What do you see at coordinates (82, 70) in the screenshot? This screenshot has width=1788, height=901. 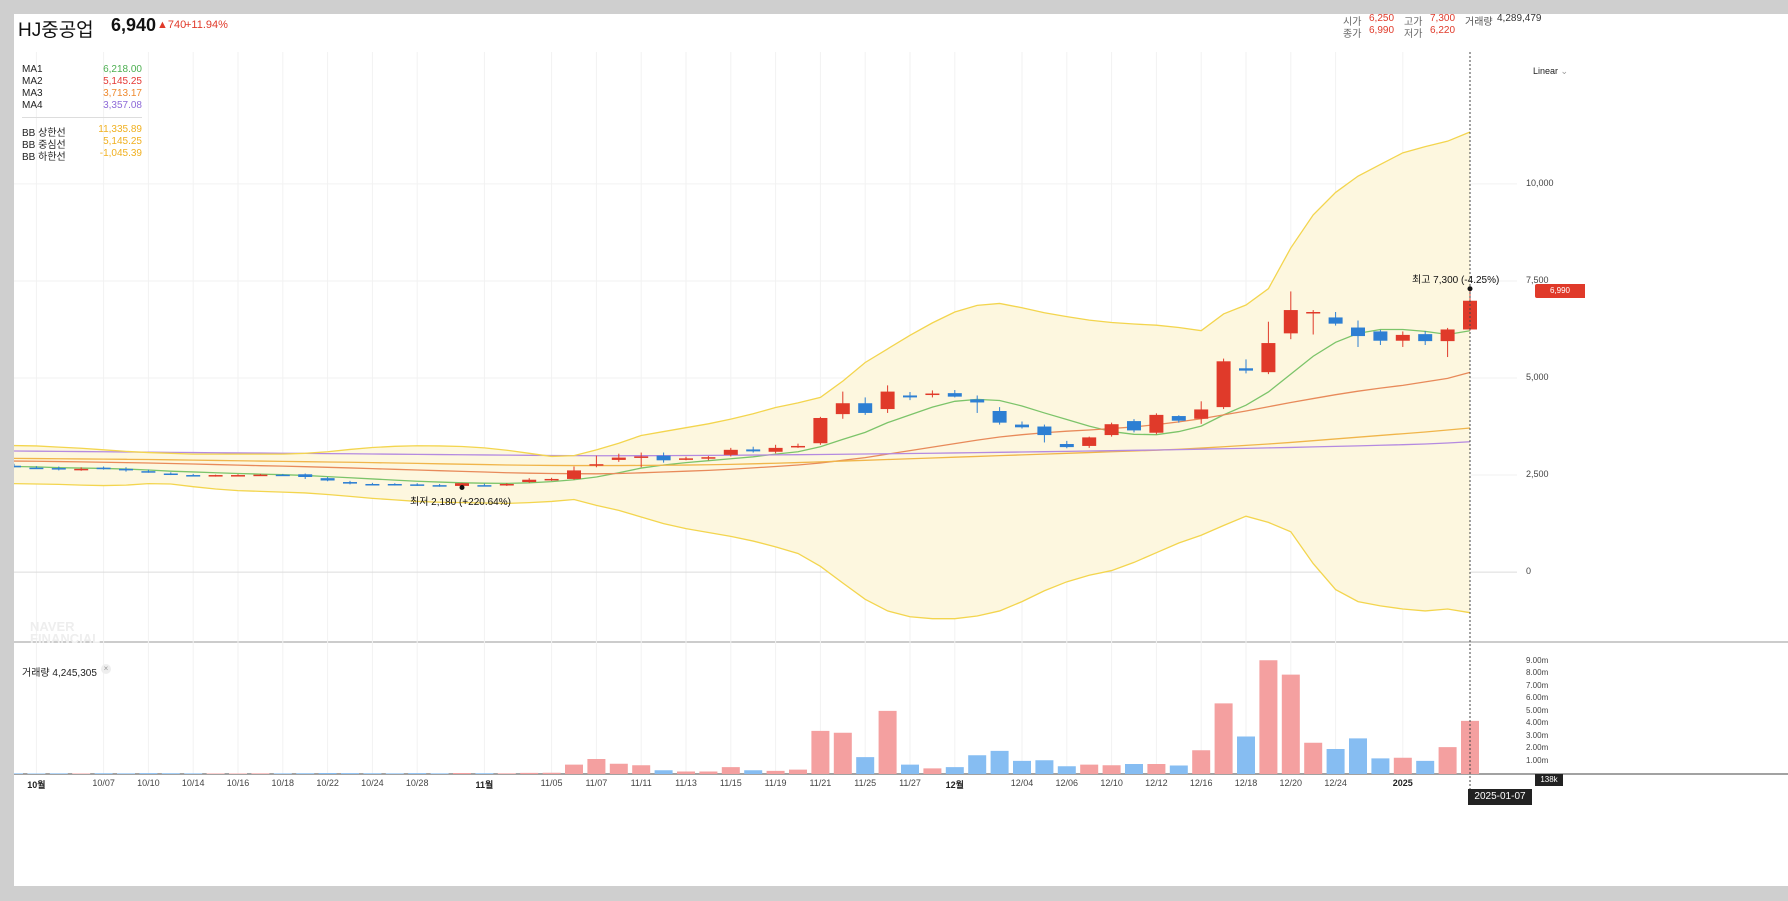 I see `legend-ma1: MA1 6,218.00` at bounding box center [82, 70].